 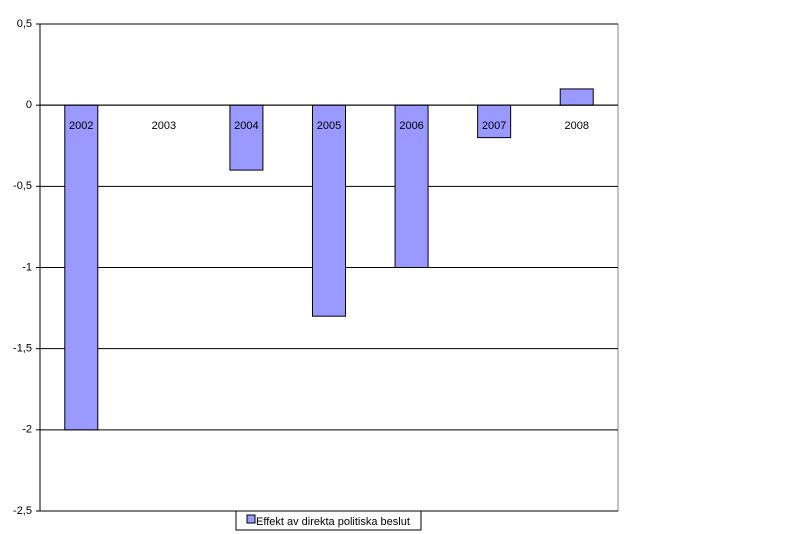 What do you see at coordinates (22, 349) in the screenshot?
I see `y-tick-label: -1,5` at bounding box center [22, 349].